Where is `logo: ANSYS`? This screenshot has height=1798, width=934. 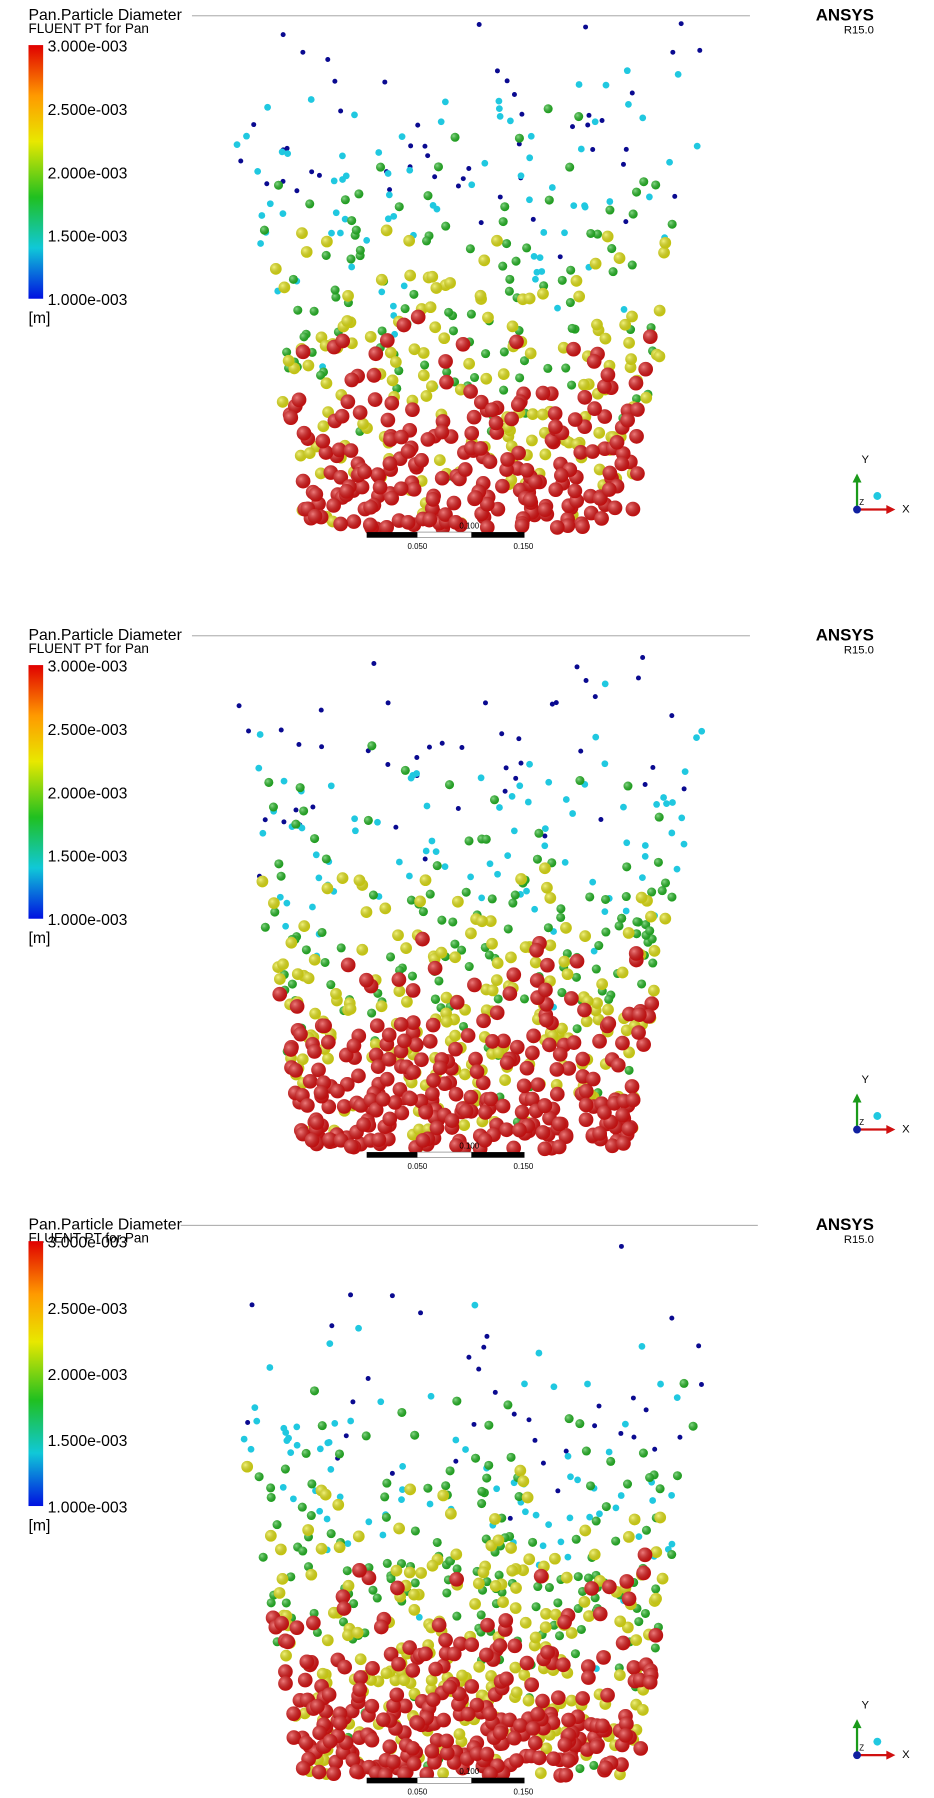 logo: ANSYS is located at coordinates (845, 1224).